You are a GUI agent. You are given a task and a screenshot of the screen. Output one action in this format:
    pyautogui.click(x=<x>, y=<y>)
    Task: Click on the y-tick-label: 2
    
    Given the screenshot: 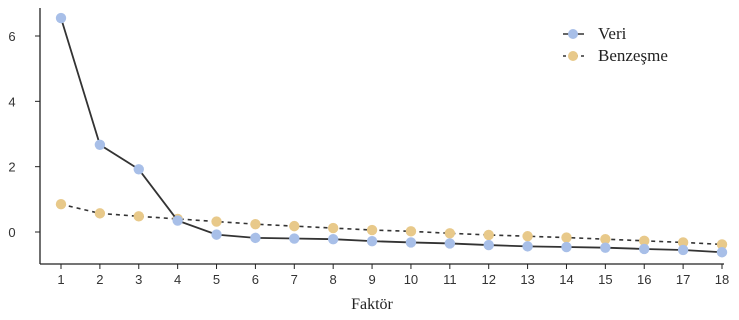 What is the action you would take?
    pyautogui.click(x=11, y=167)
    